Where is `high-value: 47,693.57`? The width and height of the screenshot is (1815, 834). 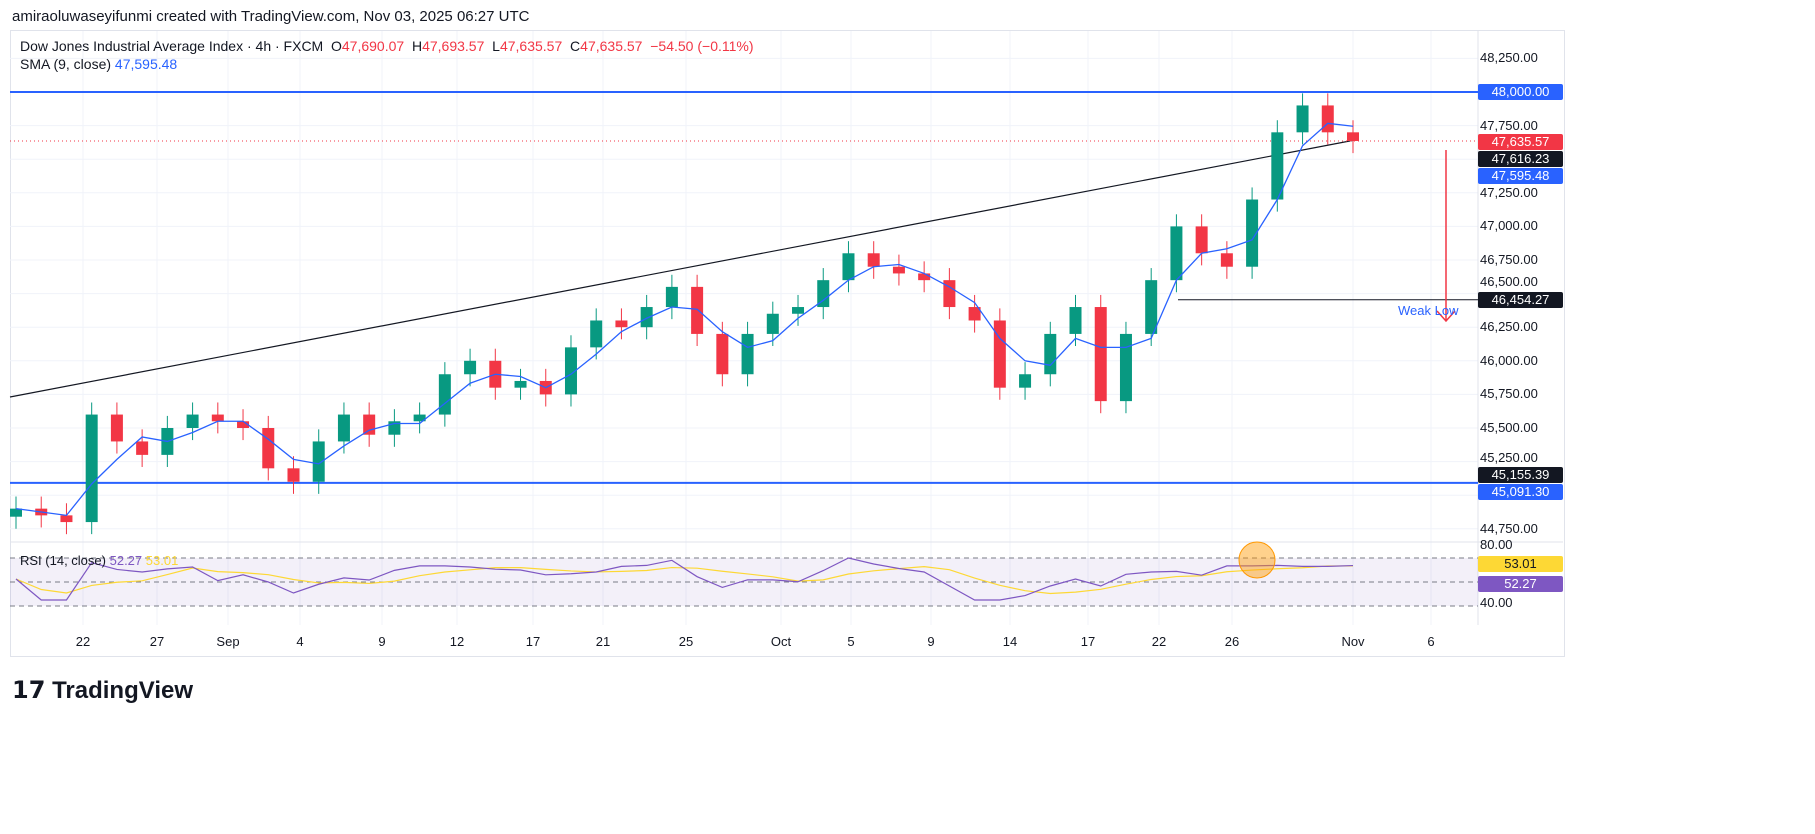
high-value: 47,693.57 is located at coordinates (453, 46).